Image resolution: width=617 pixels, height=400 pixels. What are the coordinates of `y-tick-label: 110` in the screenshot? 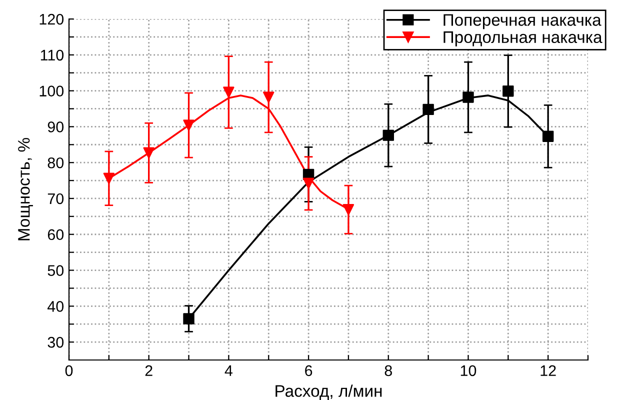 It's located at (52, 55).